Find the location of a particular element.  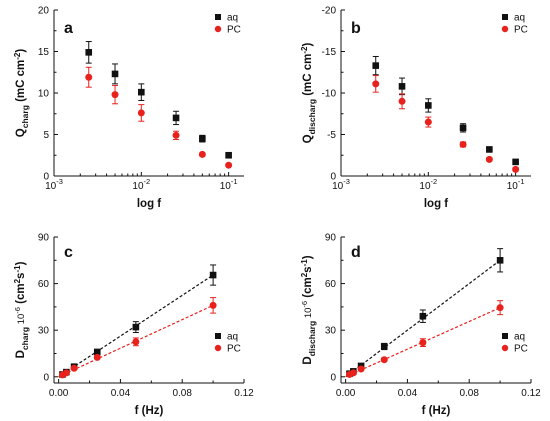

panel-letter: a is located at coordinates (68, 28).